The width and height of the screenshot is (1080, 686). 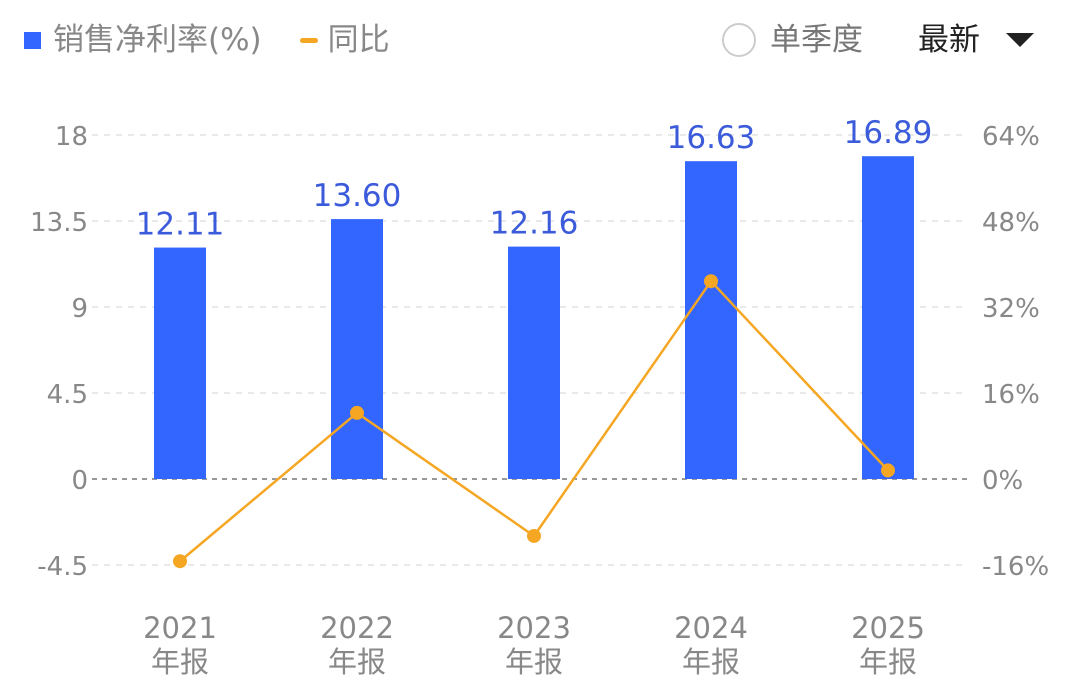 I want to click on radio-circle-icon, so click(x=739, y=40).